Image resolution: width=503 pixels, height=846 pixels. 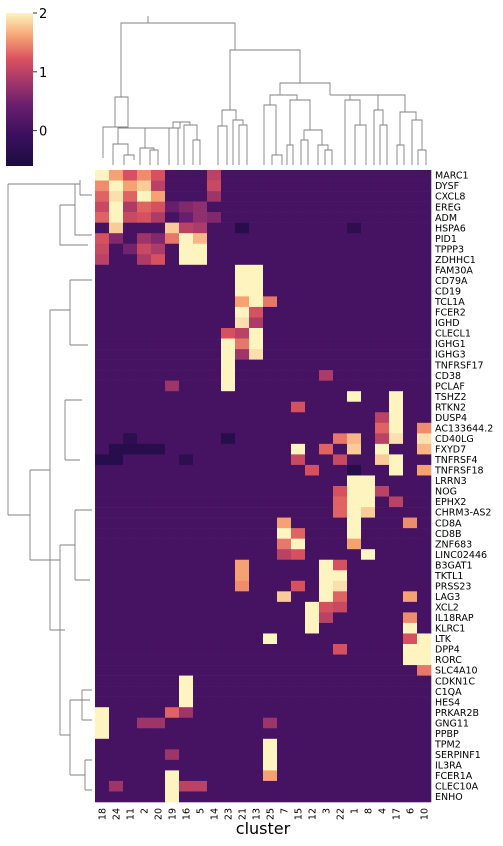 I want to click on row-label: CDKN1C, so click(x=455, y=681).